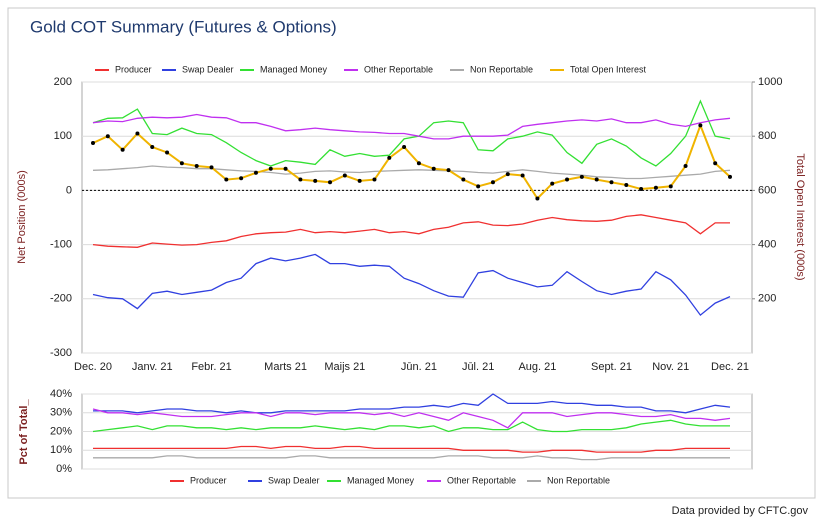  What do you see at coordinates (22, 217) in the screenshot?
I see `y-axis-title: Net Position (000s)` at bounding box center [22, 217].